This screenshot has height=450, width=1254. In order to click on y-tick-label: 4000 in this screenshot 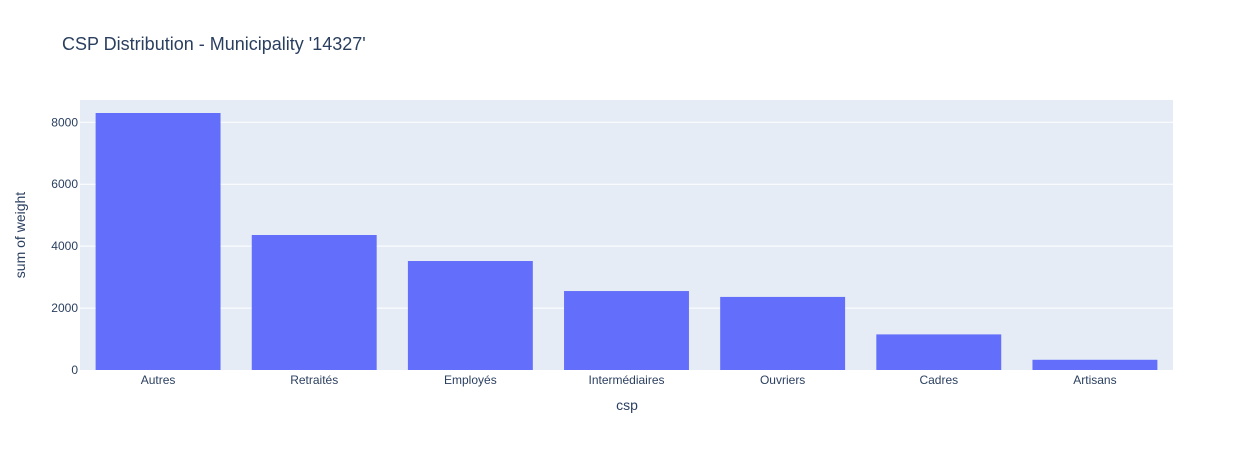, I will do `click(64, 246)`.